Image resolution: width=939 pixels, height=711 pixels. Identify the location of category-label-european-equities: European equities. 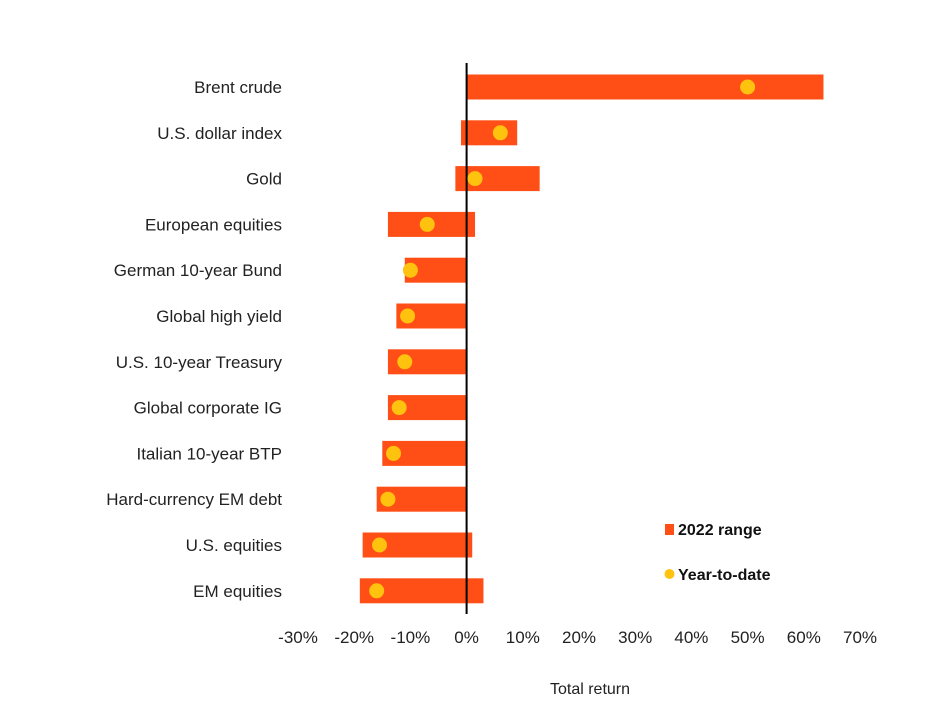
(213, 224).